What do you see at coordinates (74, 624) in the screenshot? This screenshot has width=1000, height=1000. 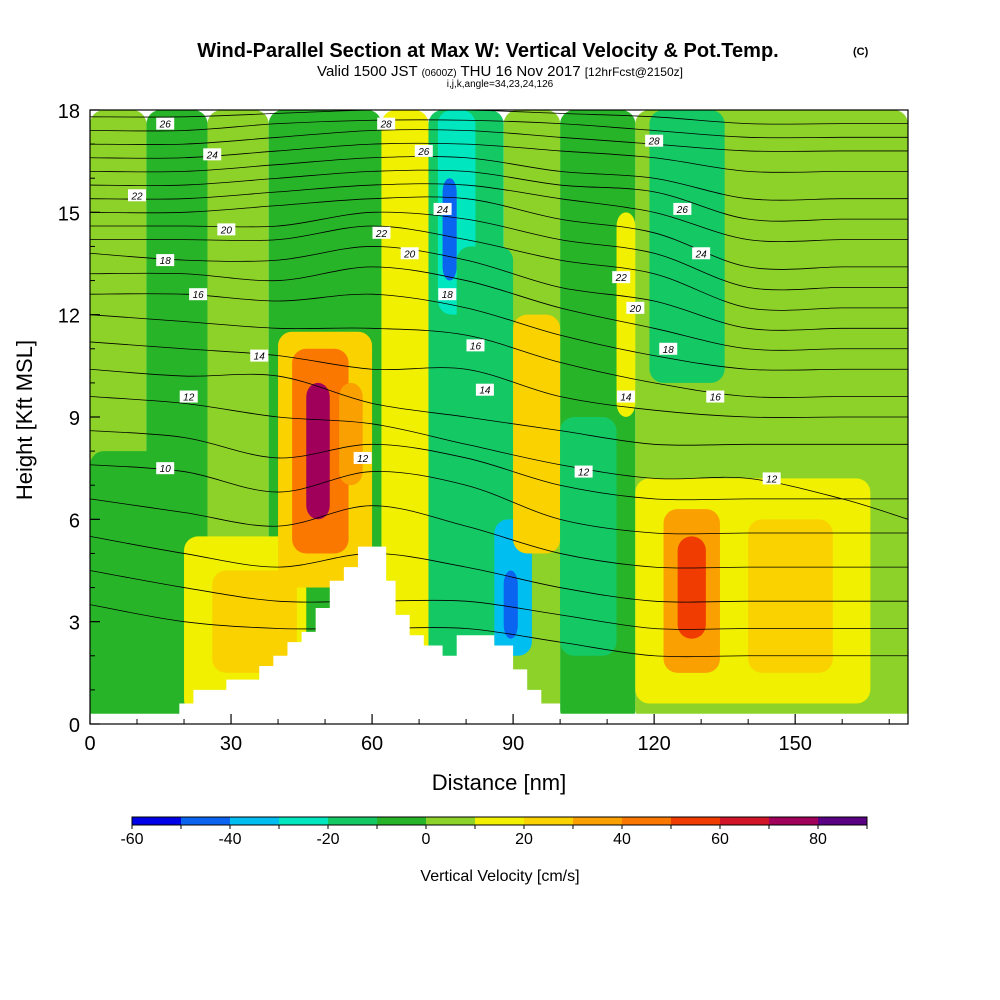 I see `y-tick-label: 3` at bounding box center [74, 624].